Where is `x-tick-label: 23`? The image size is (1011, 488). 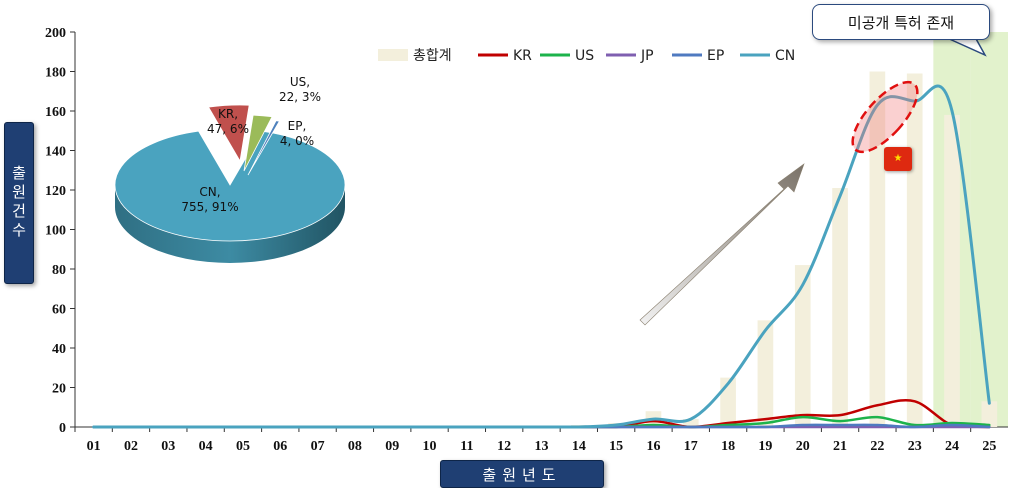
x-tick-label: 23 is located at coordinates (915, 446).